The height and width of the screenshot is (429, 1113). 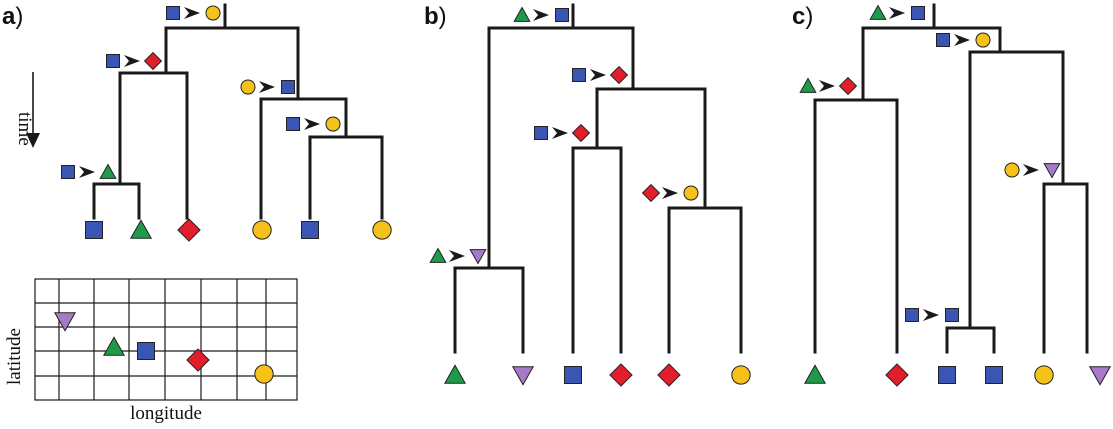 I want to click on map-triangle-down-icon, so click(x=65, y=322).